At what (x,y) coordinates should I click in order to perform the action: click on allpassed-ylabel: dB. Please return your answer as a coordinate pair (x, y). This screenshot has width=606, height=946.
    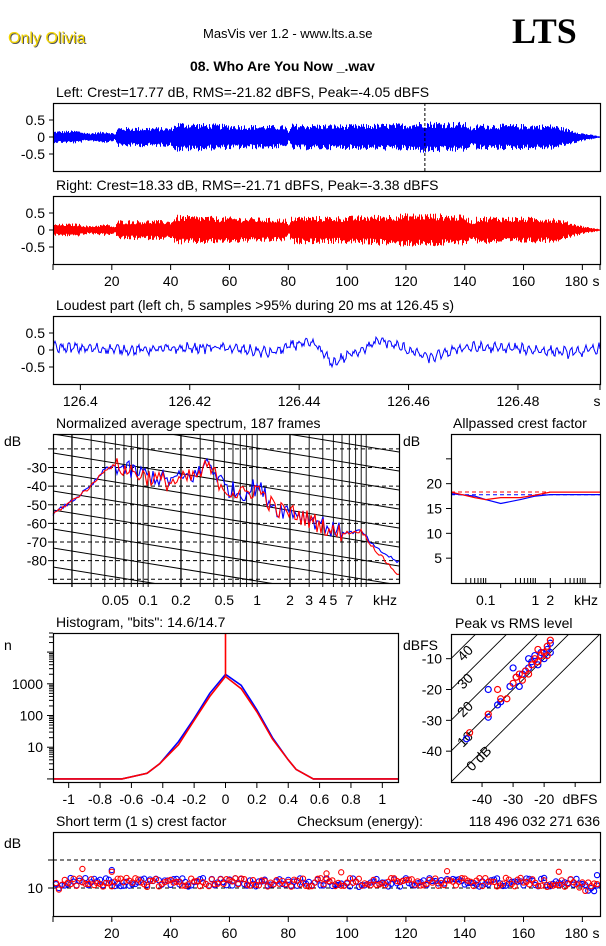
    Looking at the image, I should click on (411, 441).